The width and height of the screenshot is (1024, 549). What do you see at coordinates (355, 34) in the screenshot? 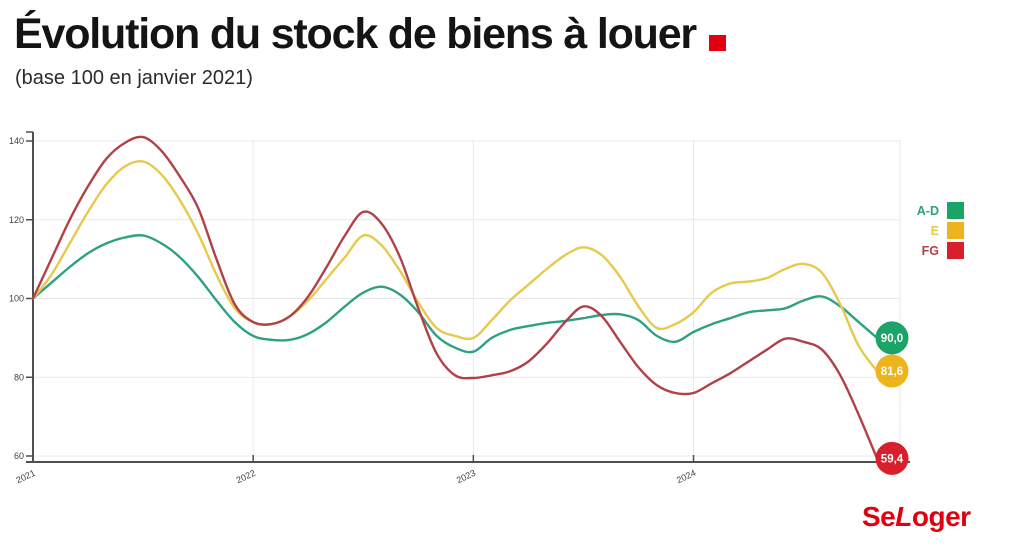
I see `page-title: Évolution du stock de biens à louer` at bounding box center [355, 34].